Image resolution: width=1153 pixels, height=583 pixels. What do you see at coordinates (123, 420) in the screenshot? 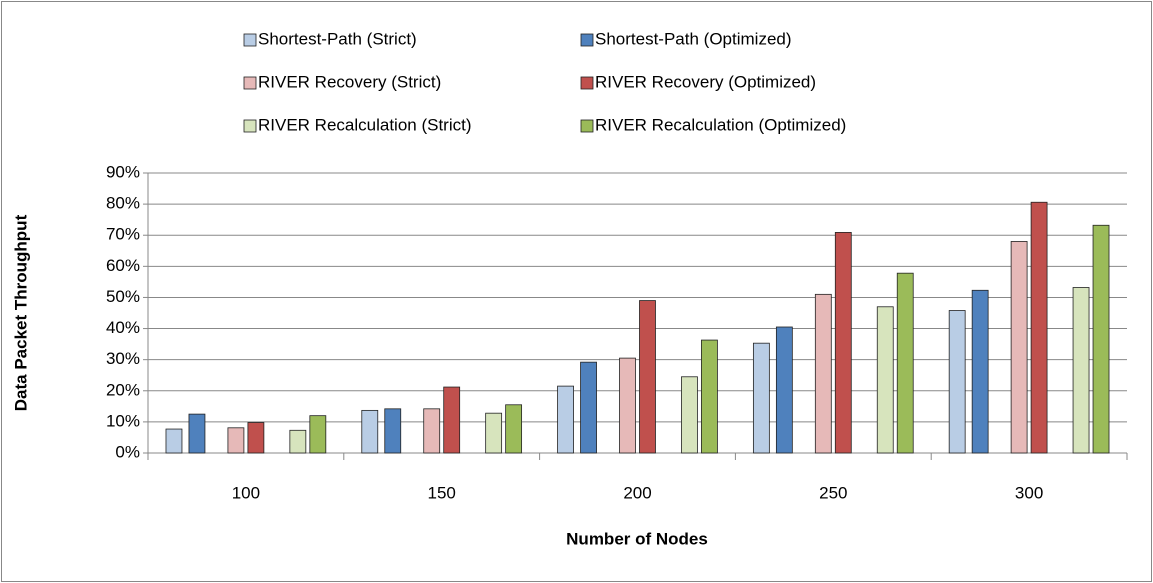
I see `y-tick-label: 10%` at bounding box center [123, 420].